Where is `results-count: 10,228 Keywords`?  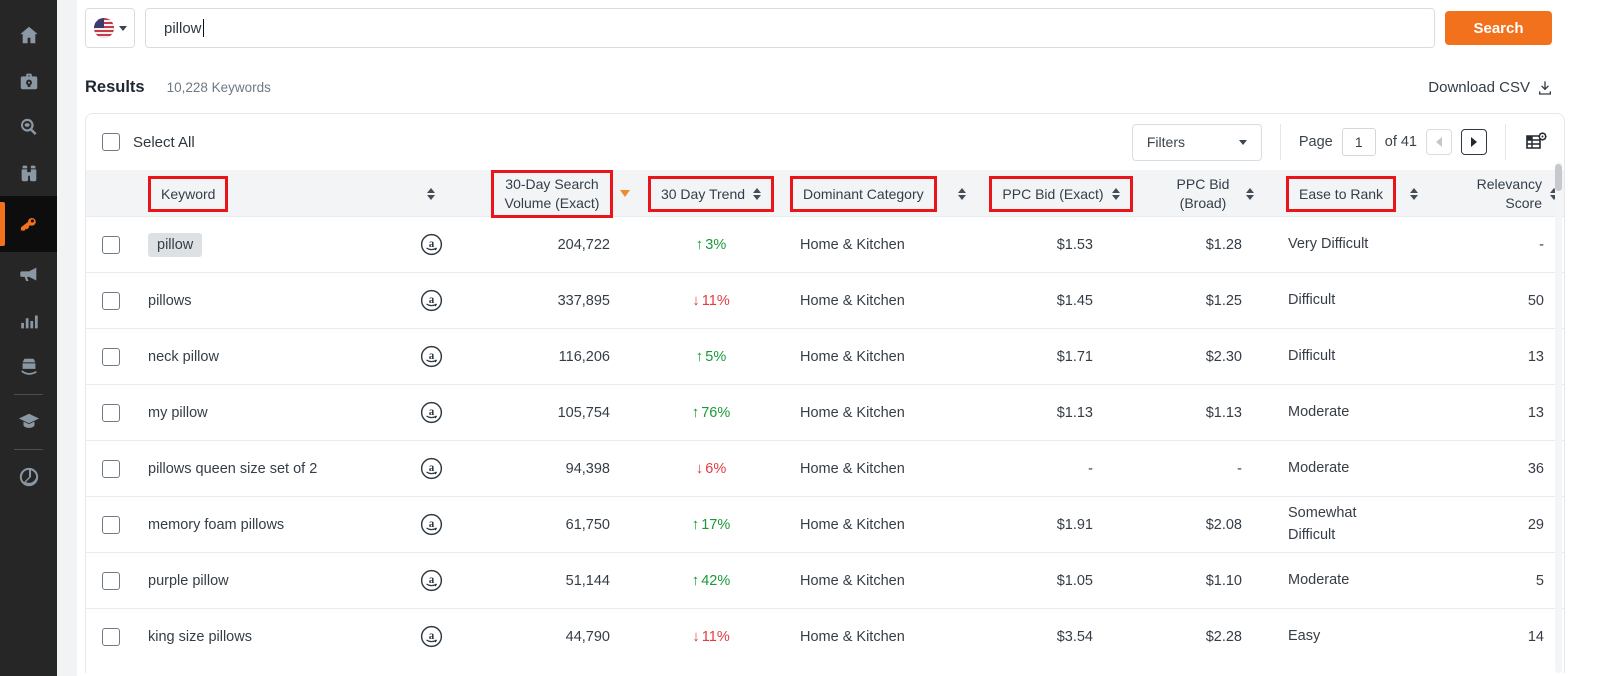
results-count: 10,228 Keywords is located at coordinates (218, 87).